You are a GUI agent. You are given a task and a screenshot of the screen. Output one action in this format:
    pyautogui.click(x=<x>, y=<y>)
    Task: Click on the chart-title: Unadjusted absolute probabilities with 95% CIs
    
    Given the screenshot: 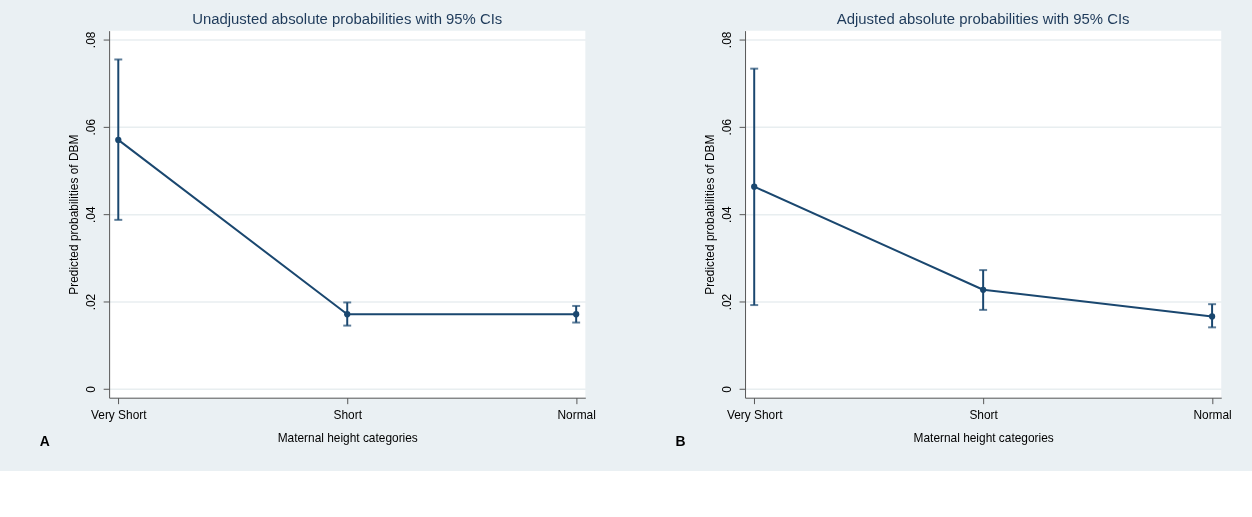 What is the action you would take?
    pyautogui.click(x=347, y=18)
    